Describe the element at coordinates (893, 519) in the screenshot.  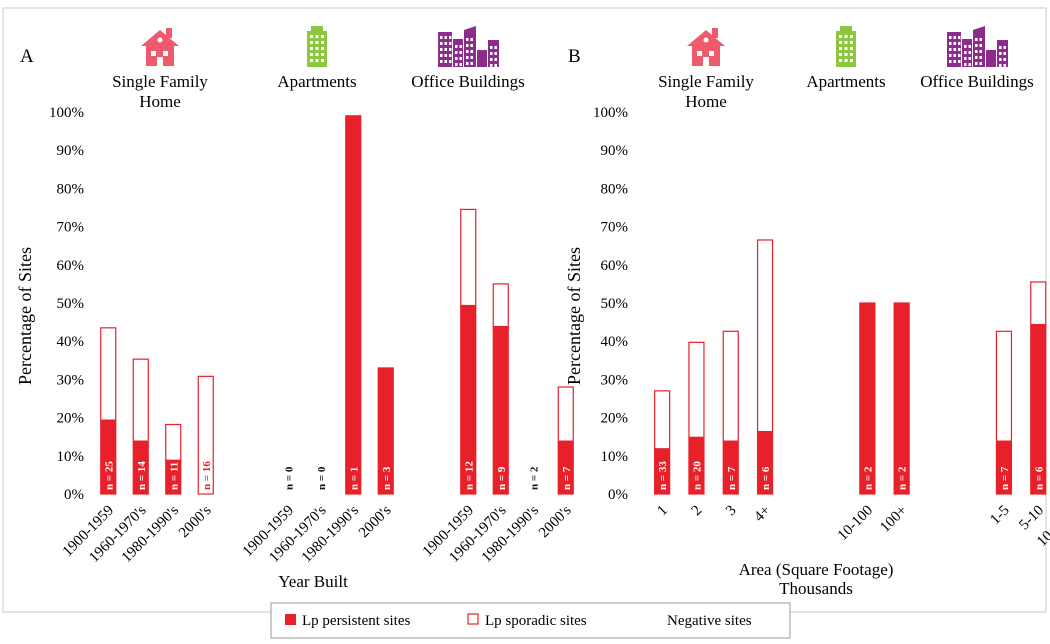
I see `x-tick-label: 100+` at that location.